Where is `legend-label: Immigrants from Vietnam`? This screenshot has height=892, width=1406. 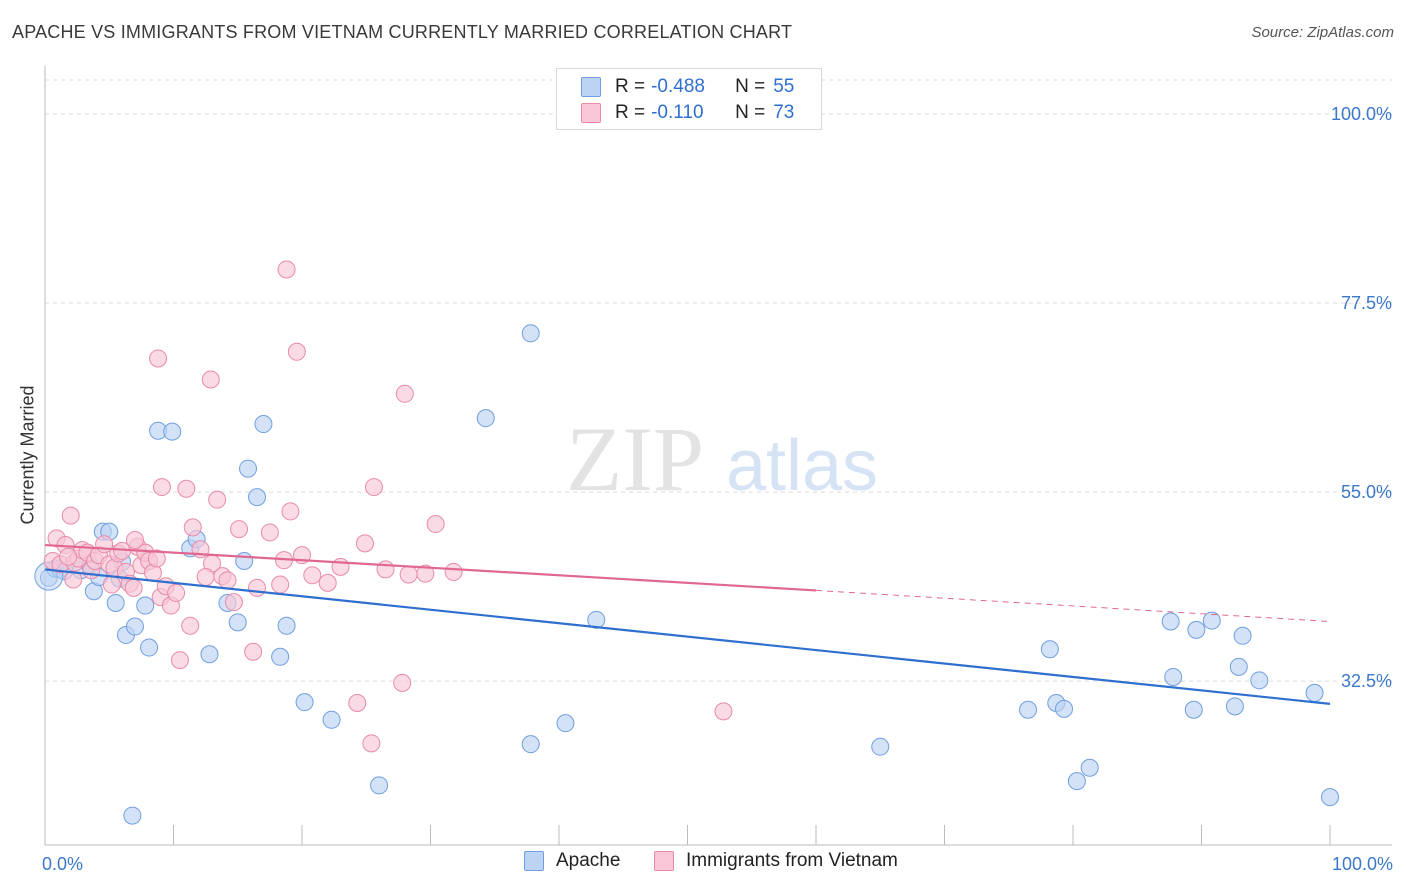 legend-label: Immigrants from Vietnam is located at coordinates (792, 860).